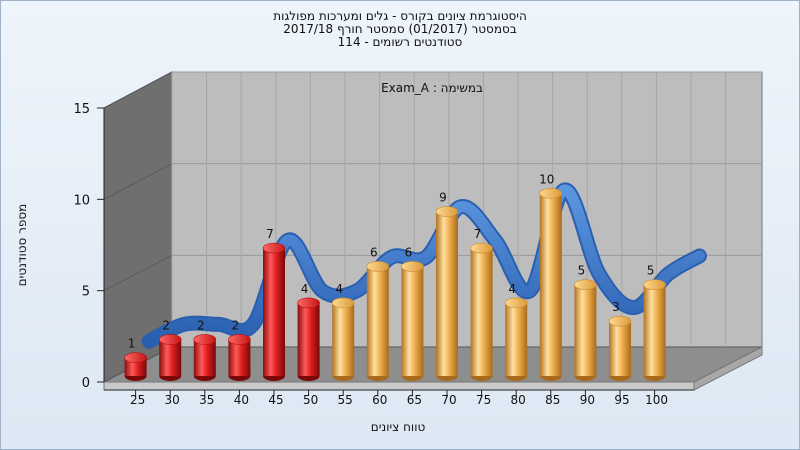 This screenshot has height=450, width=800. What do you see at coordinates (132, 344) in the screenshot?
I see `bar-value-label: 1` at bounding box center [132, 344].